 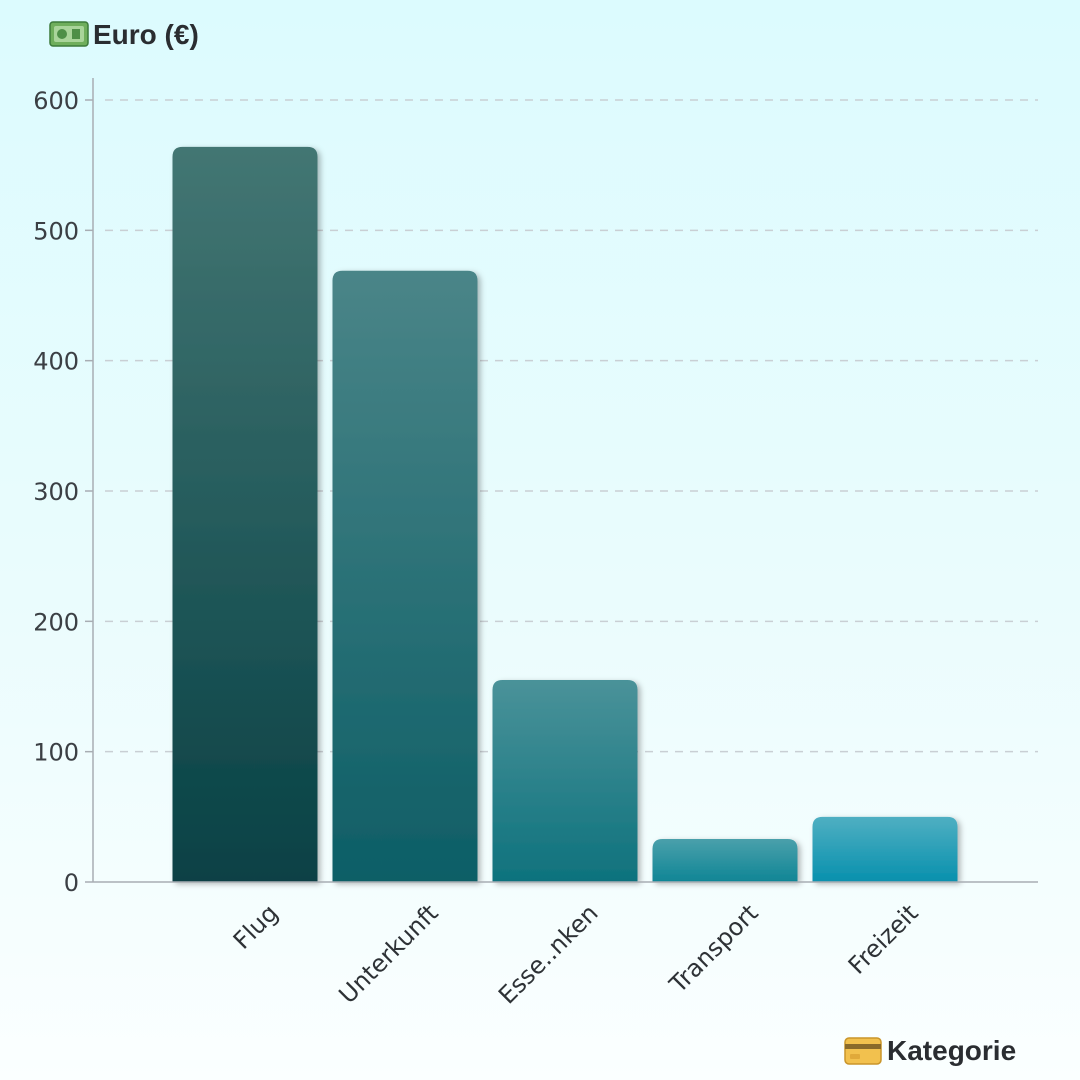 I want to click on y-tick-label: 600, so click(x=56, y=101).